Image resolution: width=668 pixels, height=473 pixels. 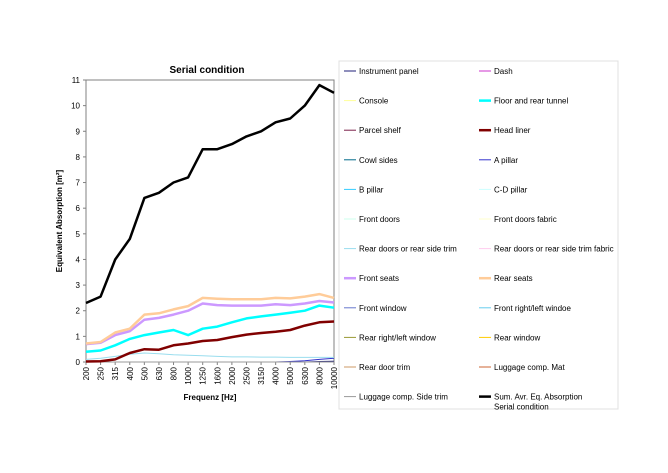 I want to click on legend-label: Luggage comp. Side trim, so click(x=403, y=397).